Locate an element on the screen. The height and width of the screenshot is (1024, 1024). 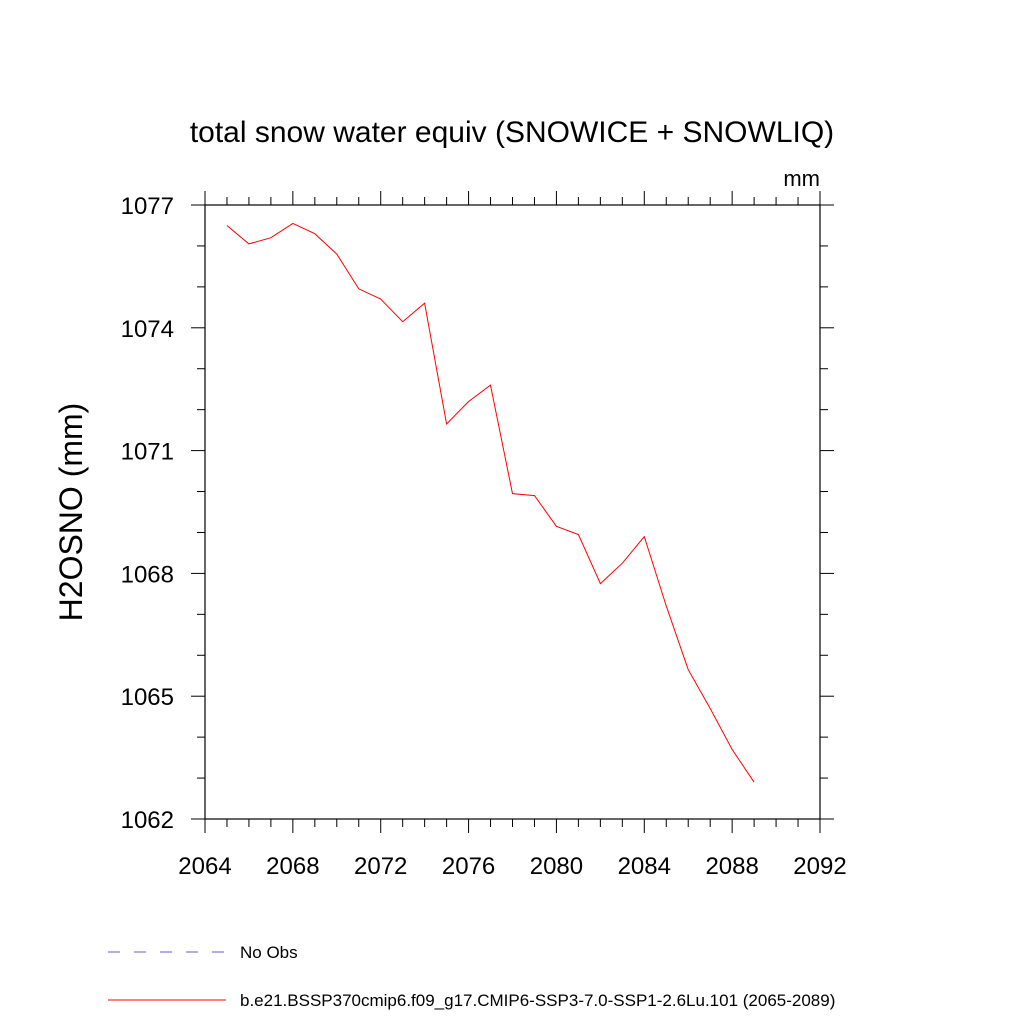
x-tick-label: 2092 is located at coordinates (819, 866).